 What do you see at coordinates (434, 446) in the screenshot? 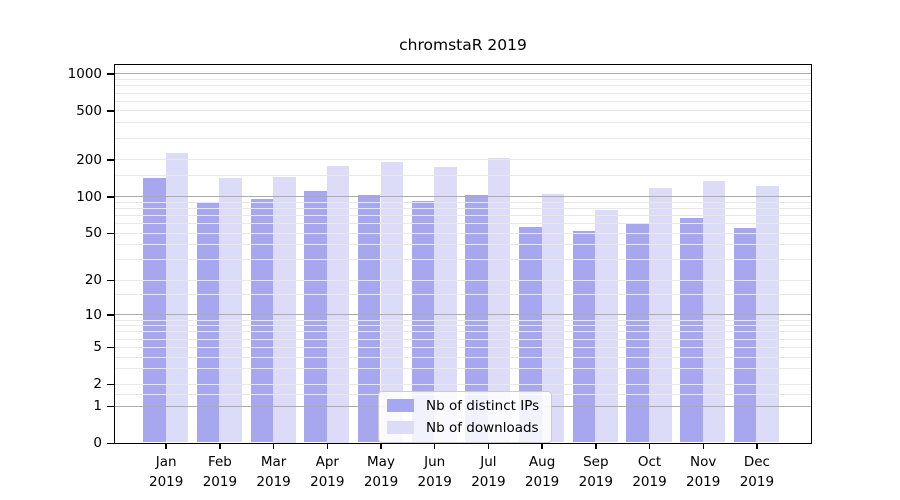
I see `x-tick-mark-jun` at bounding box center [434, 446].